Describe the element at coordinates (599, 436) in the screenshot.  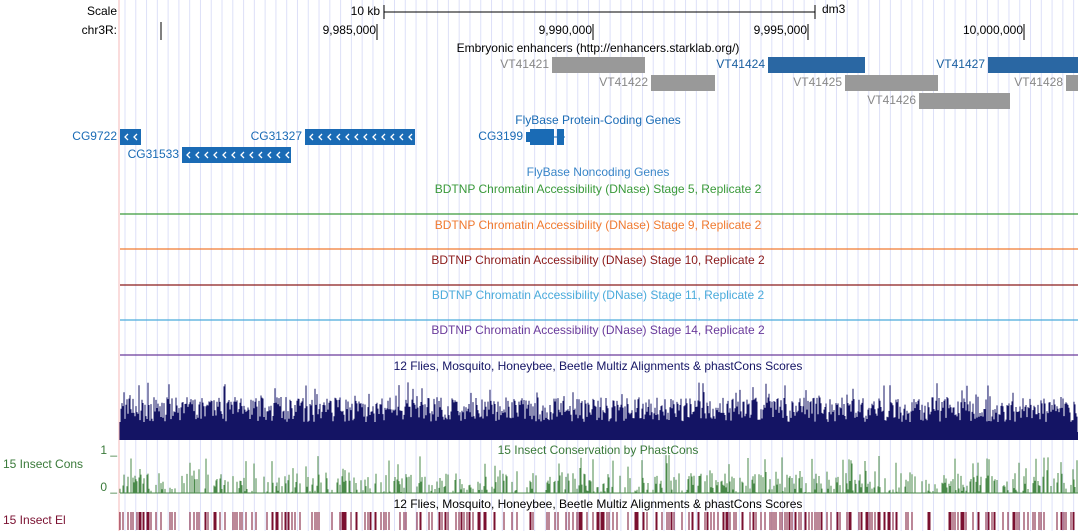
I see `multiz-base` at that location.